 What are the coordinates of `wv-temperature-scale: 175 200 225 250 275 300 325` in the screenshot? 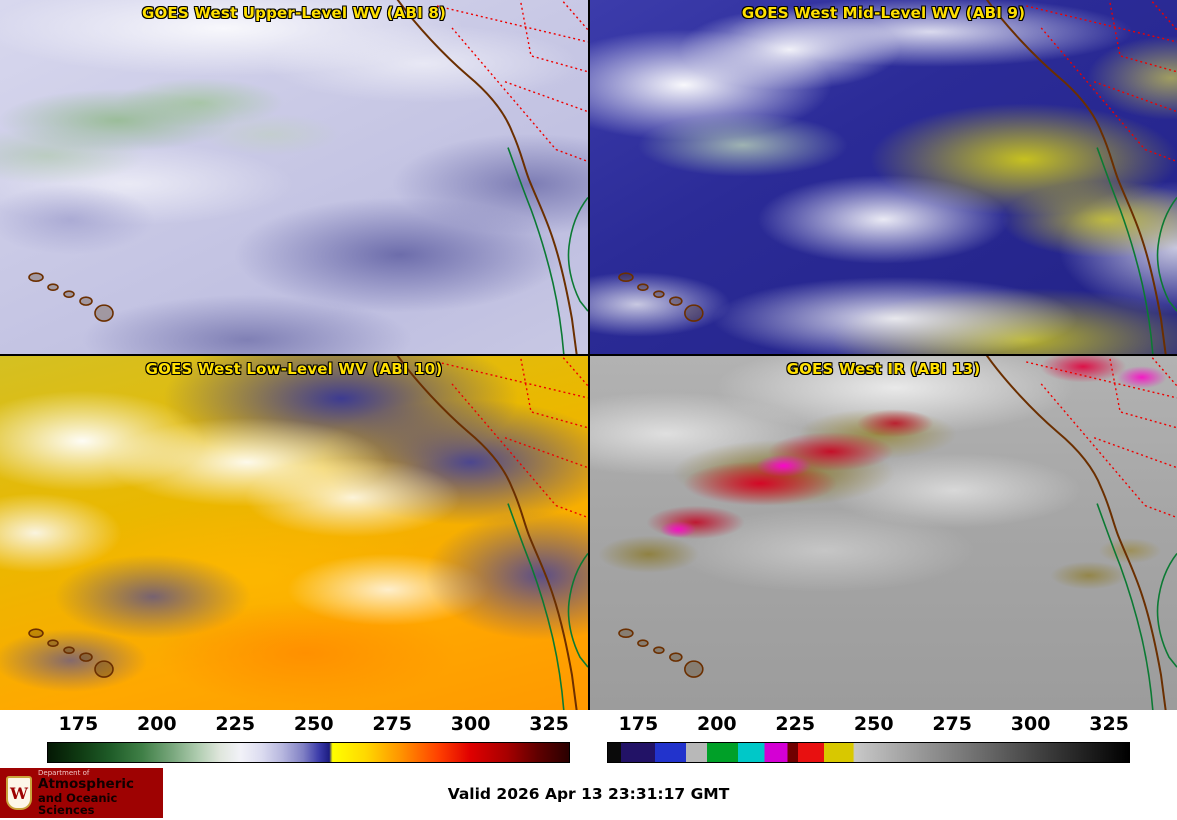 It's located at (294, 739).